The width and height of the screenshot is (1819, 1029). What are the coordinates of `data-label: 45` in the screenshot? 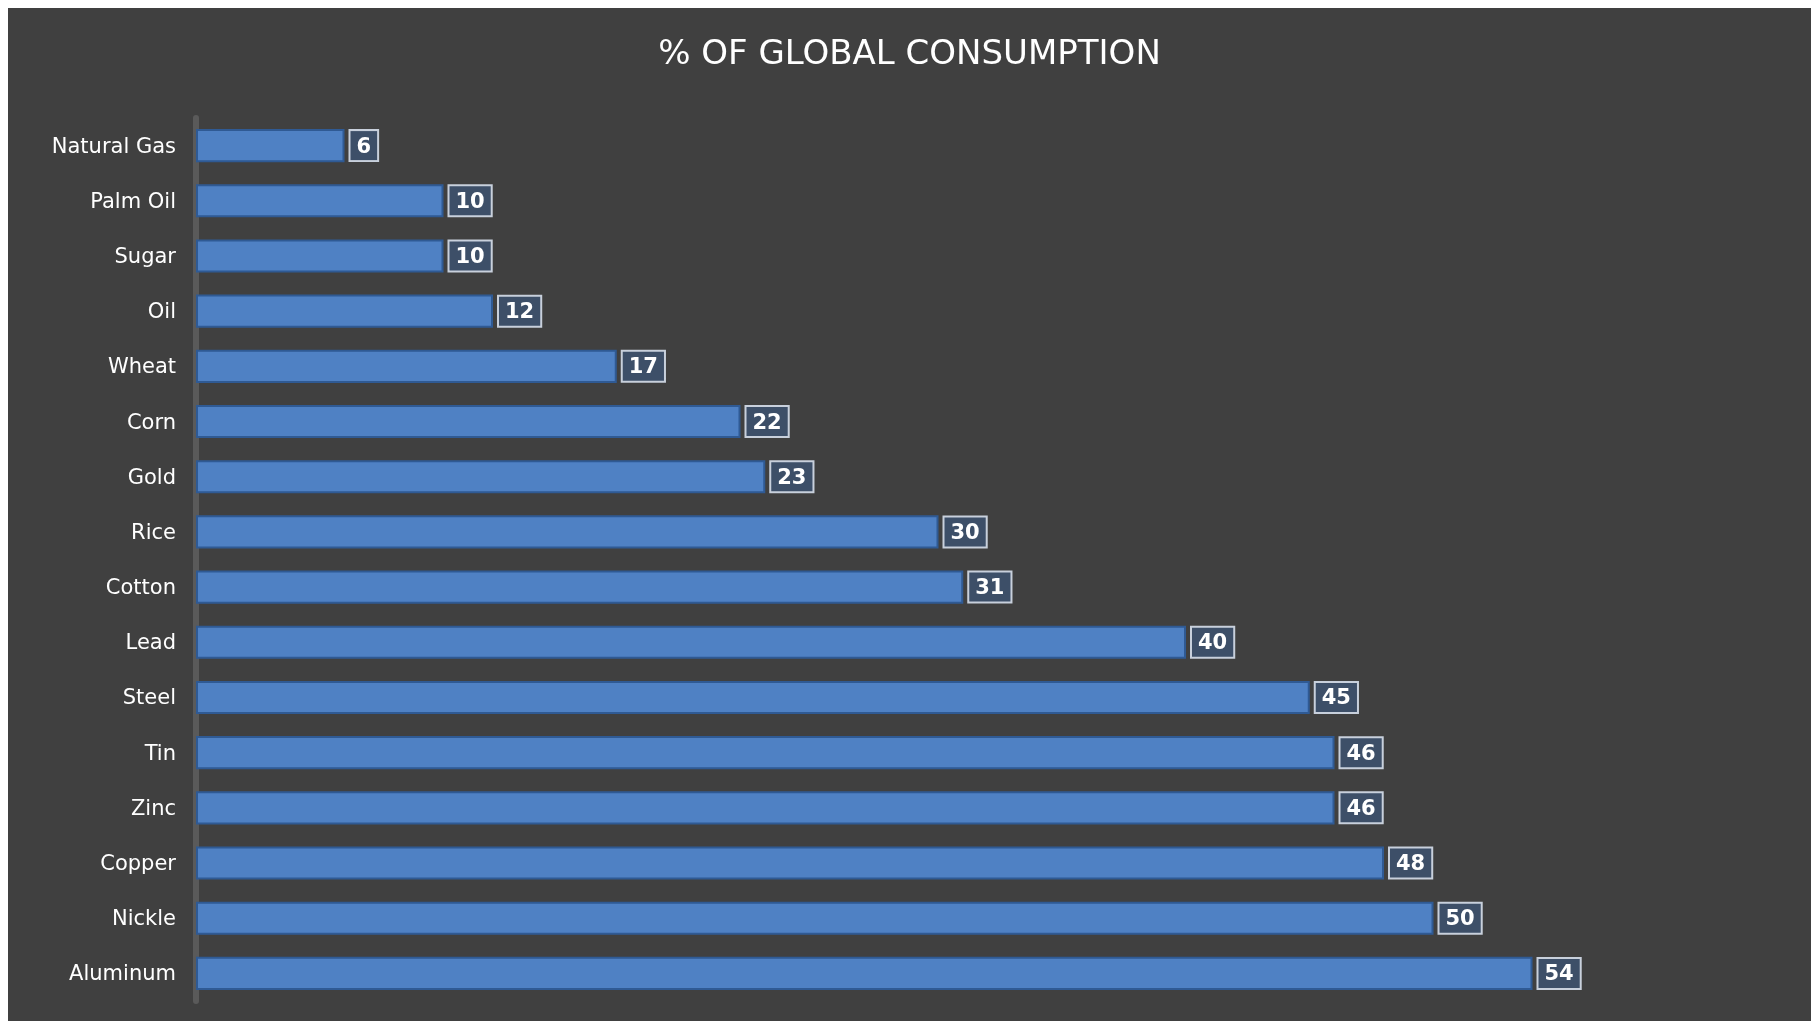 It's located at (1336, 697).